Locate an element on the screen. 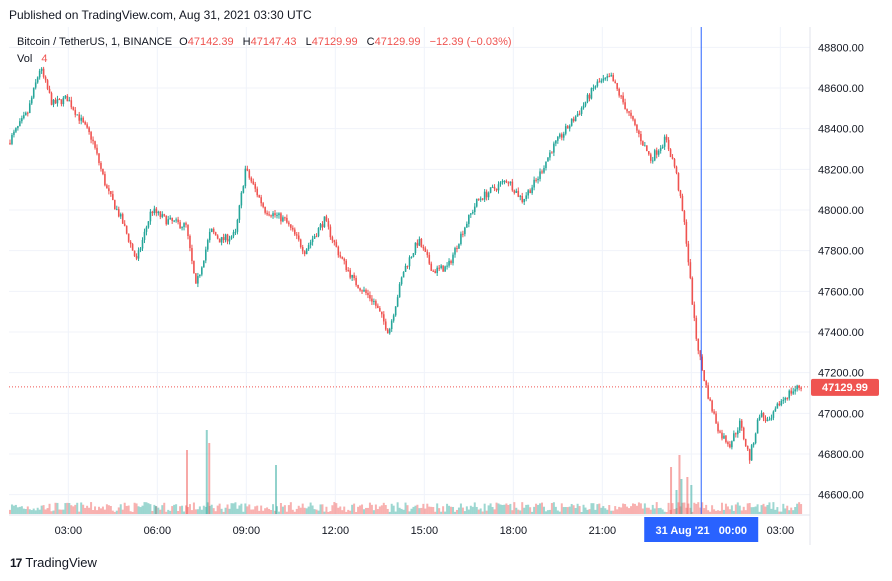 The height and width of the screenshot is (581, 892). price-tick-label: 48600.00 is located at coordinates (841, 89).